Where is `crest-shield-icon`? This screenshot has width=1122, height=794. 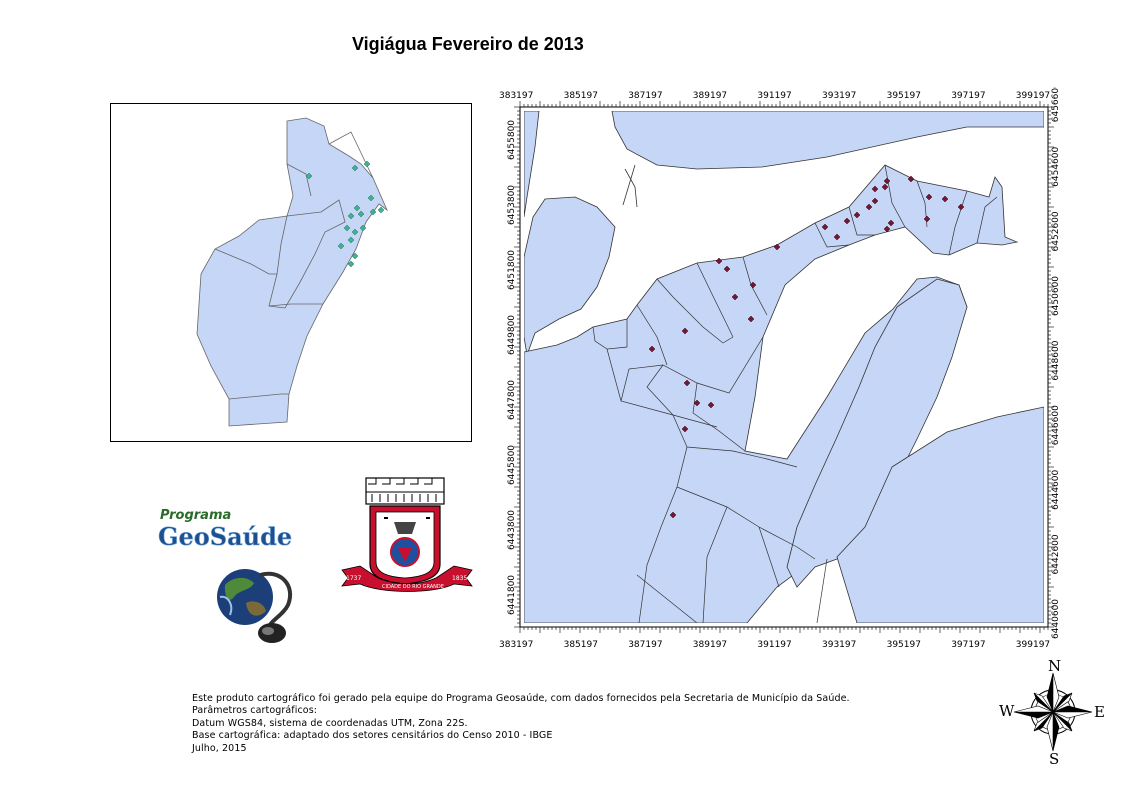 crest-shield-icon is located at coordinates (405, 545).